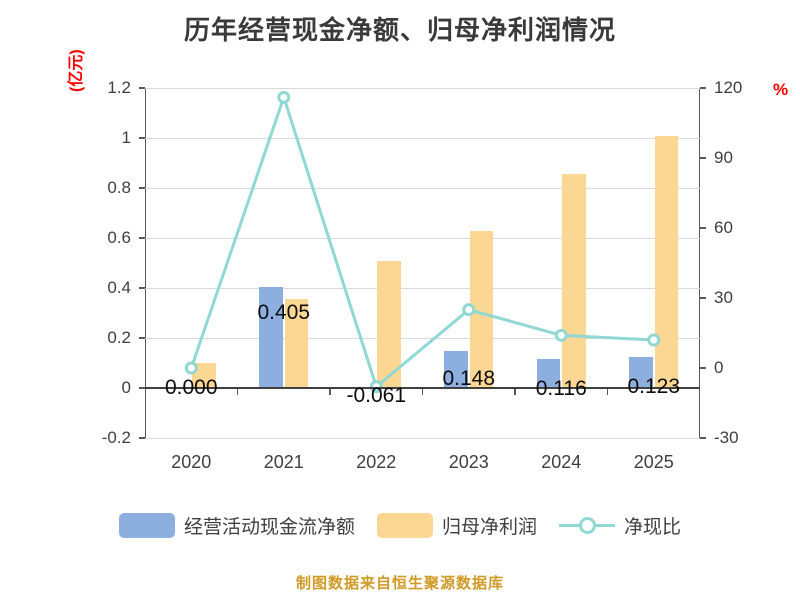 This screenshot has width=800, height=600. Describe the element at coordinates (399, 30) in the screenshot. I see `page-title: 历年经营现金净额、归母净利润情况` at that location.